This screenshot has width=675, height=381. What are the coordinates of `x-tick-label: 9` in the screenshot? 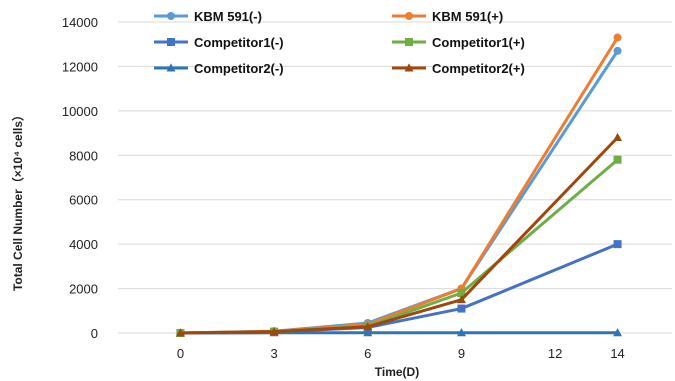 It's located at (461, 353).